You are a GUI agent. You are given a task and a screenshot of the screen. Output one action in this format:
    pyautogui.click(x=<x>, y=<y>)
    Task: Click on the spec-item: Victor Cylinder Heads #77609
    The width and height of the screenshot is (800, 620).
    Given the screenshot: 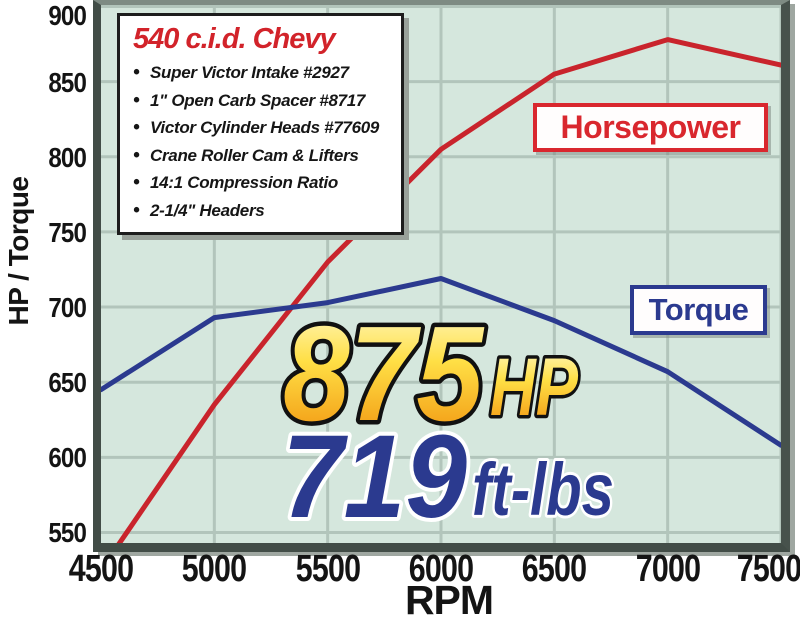 What is the action you would take?
    pyautogui.click(x=263, y=128)
    